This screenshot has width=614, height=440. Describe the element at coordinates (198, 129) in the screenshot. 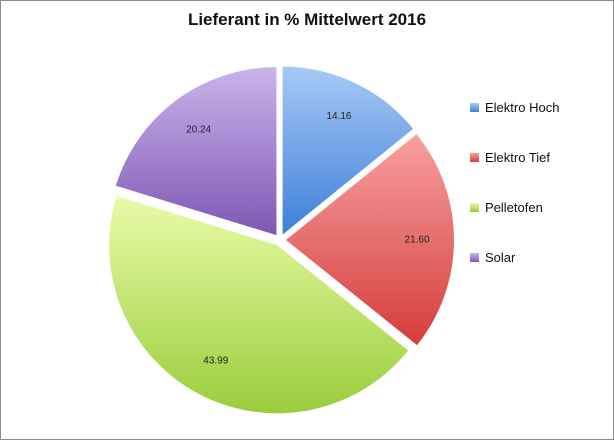

I see `data-label: 20.24` at that location.